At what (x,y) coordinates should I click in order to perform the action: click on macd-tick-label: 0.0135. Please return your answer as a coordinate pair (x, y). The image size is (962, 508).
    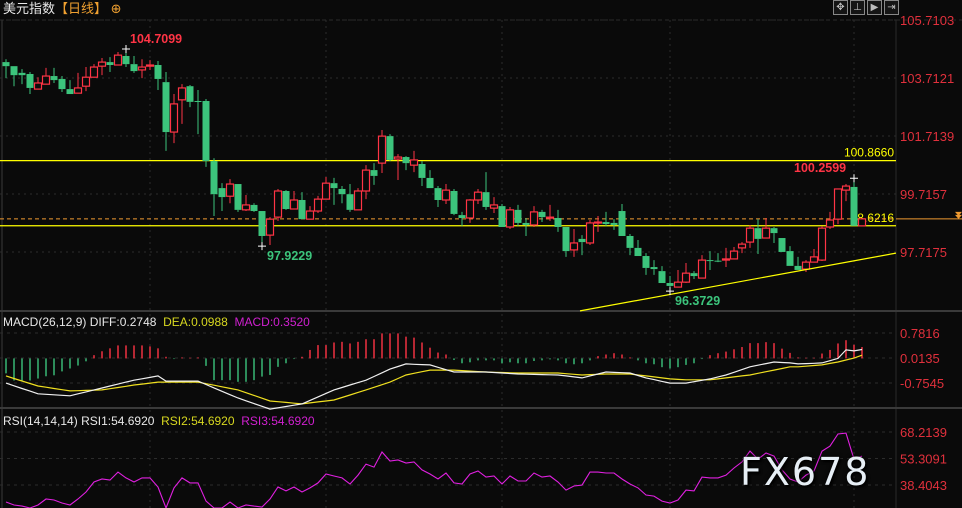
    Looking at the image, I should click on (920, 358).